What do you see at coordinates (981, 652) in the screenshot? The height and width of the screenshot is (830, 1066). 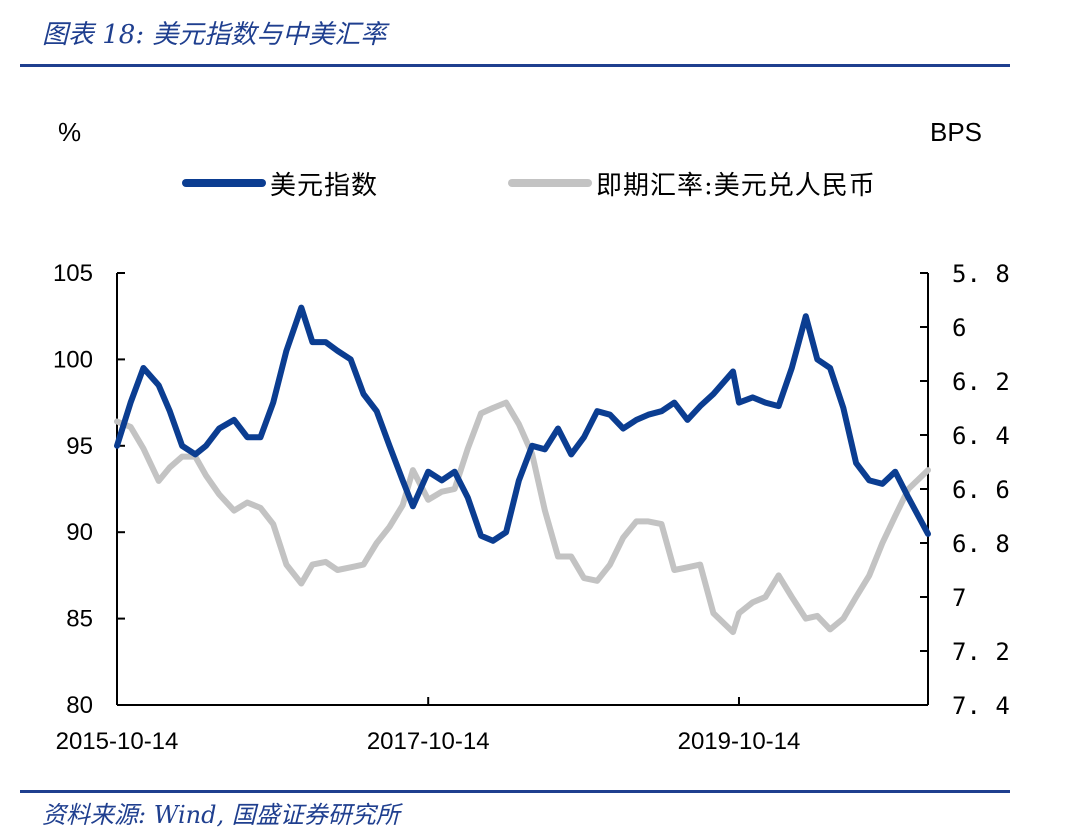 I see `right-axis-tick-label: 7. 2` at bounding box center [981, 652].